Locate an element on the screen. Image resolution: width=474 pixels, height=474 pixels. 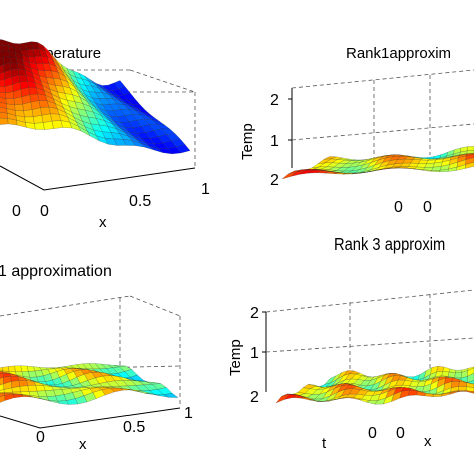
panel-title: Rank 3 approxim is located at coordinates (389, 245).